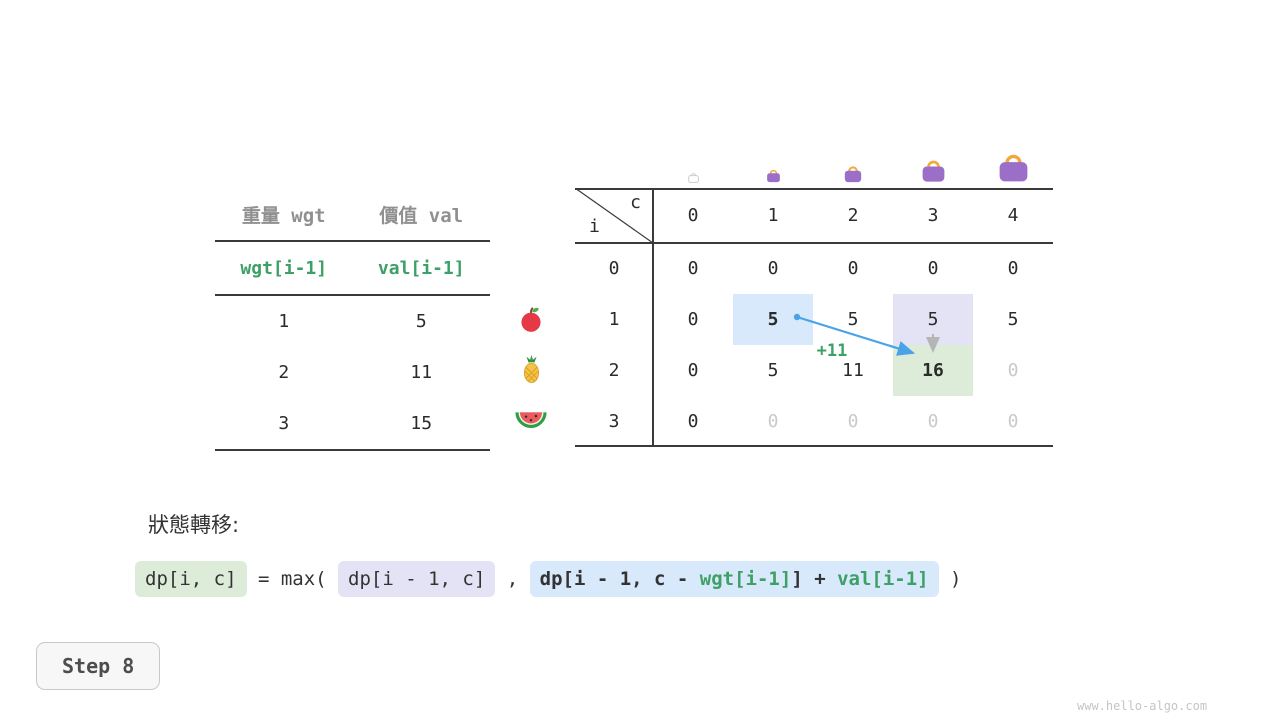 The width and height of the screenshot is (1280, 720). I want to click on dp-cell-3-1: 0, so click(773, 421).